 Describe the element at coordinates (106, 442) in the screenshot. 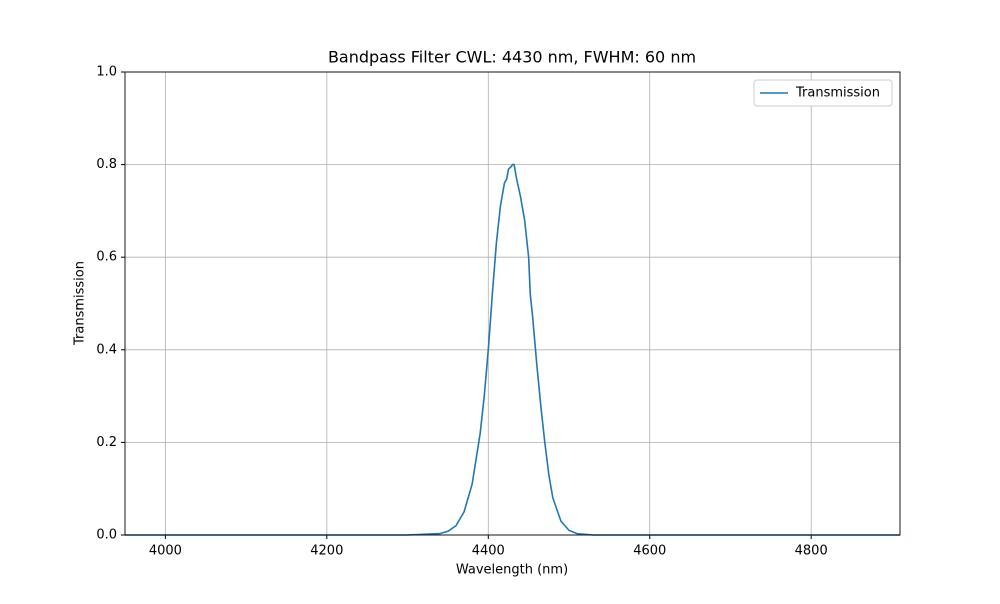

I see `y-tick-label: 0.2` at that location.